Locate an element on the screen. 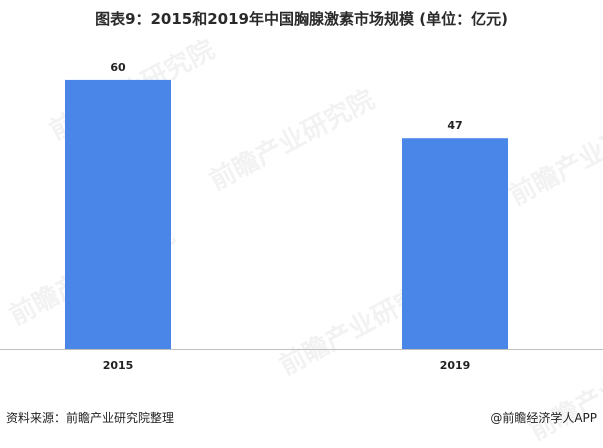 The width and height of the screenshot is (603, 448). chart-title: 图表9：2015和2019年中国胸腺激素市场规模 (单位：亿元) is located at coordinates (301, 19).